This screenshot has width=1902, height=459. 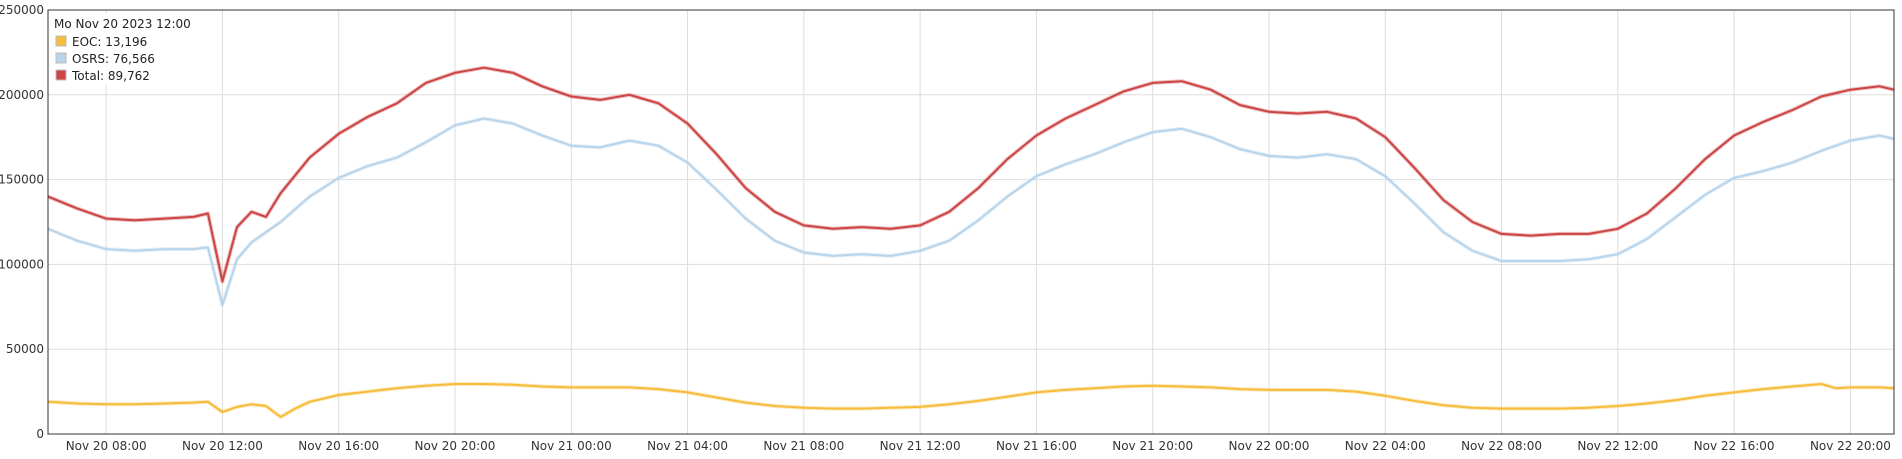 I want to click on y-axis-ticks: 0 50000 100000 150000 200000 250000, so click(x=22, y=222).